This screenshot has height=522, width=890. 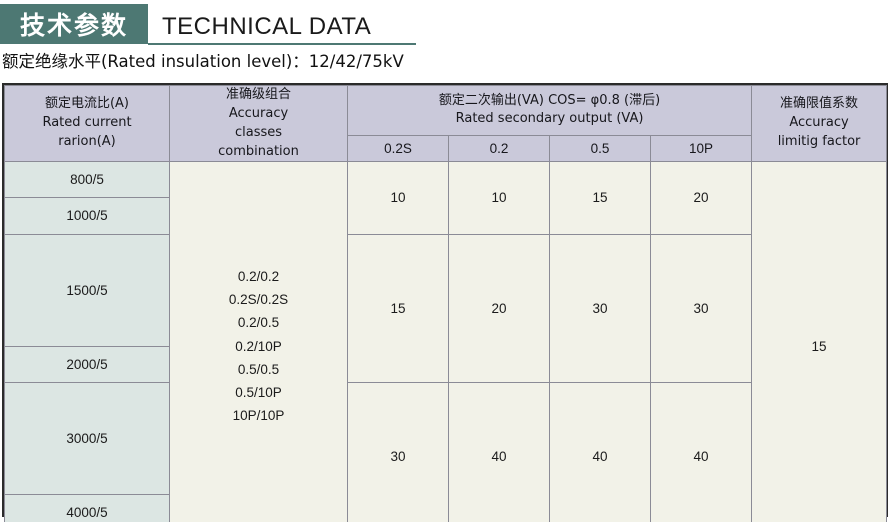 I want to click on col-header-rated-current-en1: Rated current, so click(x=87, y=123).